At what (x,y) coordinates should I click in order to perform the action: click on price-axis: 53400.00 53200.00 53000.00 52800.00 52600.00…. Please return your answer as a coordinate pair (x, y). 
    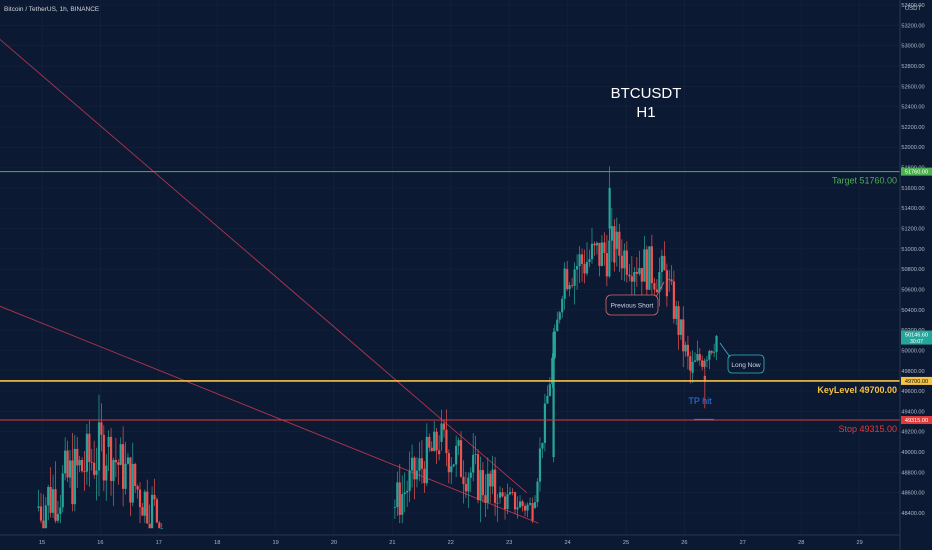
    Looking at the image, I should click on (912, 275).